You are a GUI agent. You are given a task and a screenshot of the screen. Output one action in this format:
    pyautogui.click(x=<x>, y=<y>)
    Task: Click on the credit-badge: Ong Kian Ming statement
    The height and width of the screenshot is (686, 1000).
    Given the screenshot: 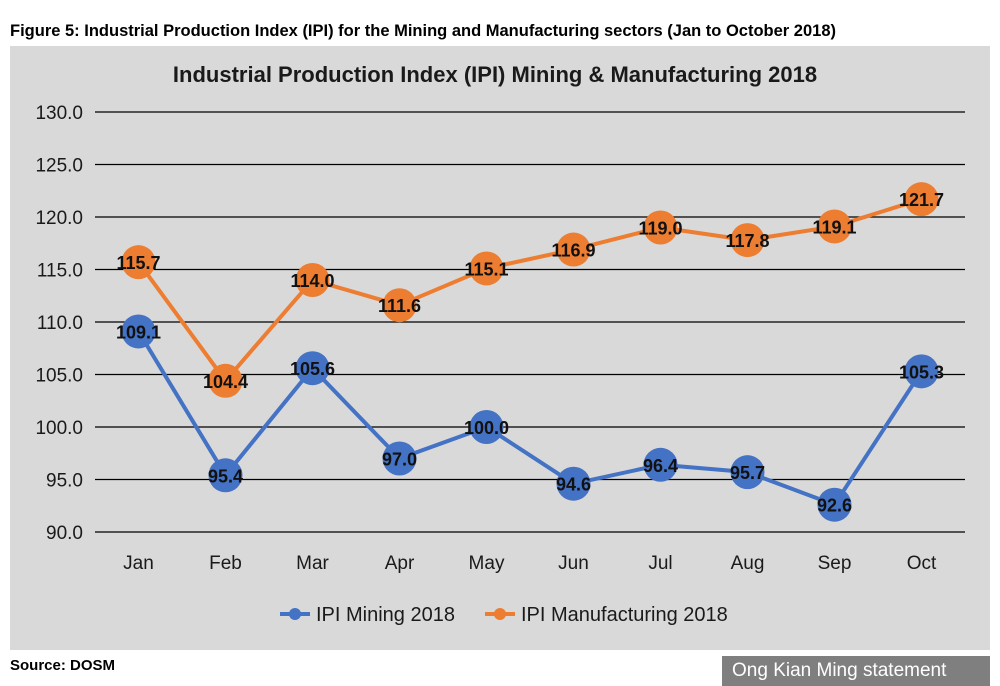 What is the action you would take?
    pyautogui.click(x=856, y=671)
    